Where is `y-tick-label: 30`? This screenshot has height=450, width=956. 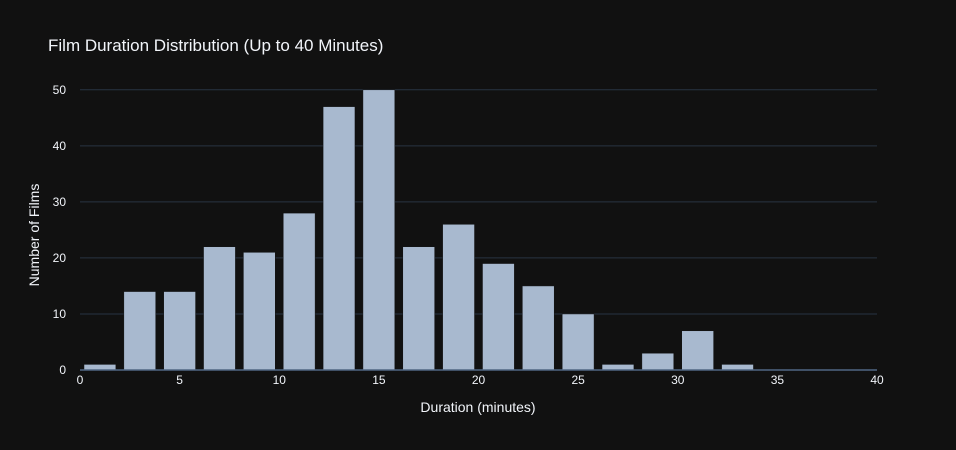 y-tick-label: 30 is located at coordinates (60, 202).